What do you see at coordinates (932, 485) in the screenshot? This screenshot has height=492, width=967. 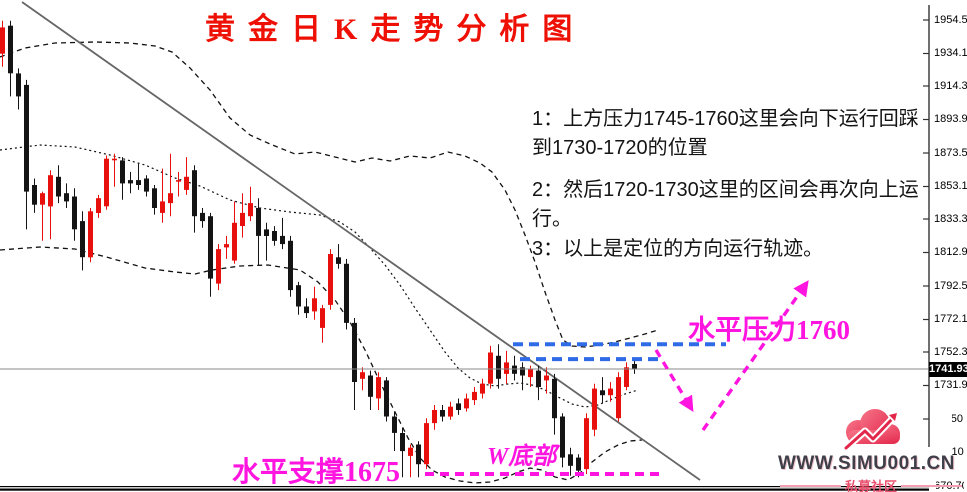 I see `divider-line-right` at bounding box center [932, 485].